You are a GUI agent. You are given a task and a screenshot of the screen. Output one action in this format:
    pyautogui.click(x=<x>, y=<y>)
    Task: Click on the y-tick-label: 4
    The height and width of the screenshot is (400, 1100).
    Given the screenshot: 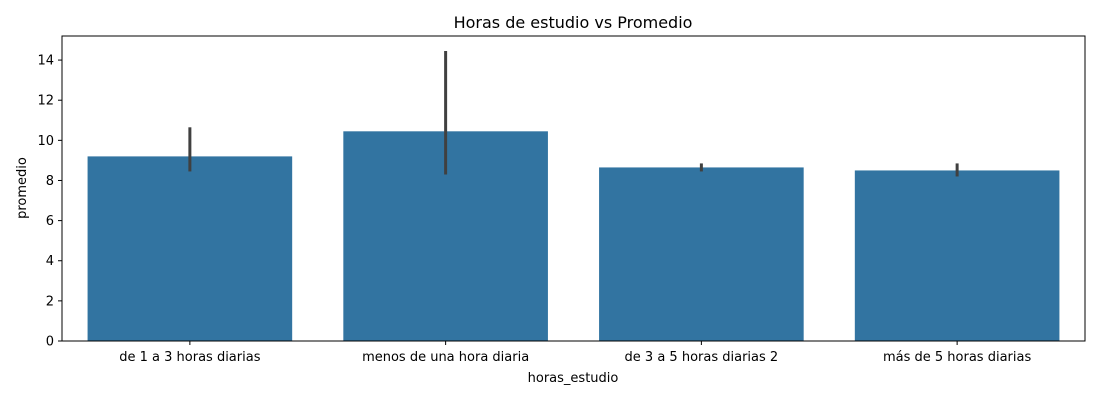 What is the action you would take?
    pyautogui.click(x=50, y=261)
    